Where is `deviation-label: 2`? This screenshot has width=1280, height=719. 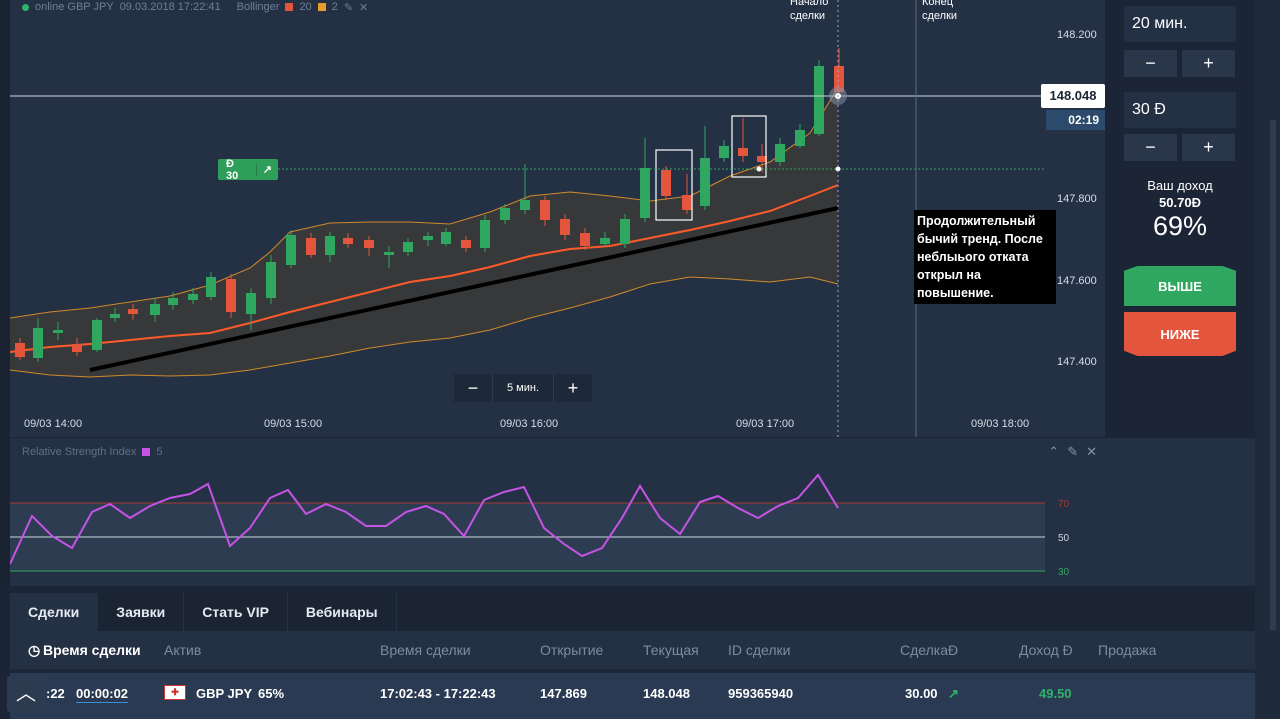
deviation-label: 2 is located at coordinates (334, 7).